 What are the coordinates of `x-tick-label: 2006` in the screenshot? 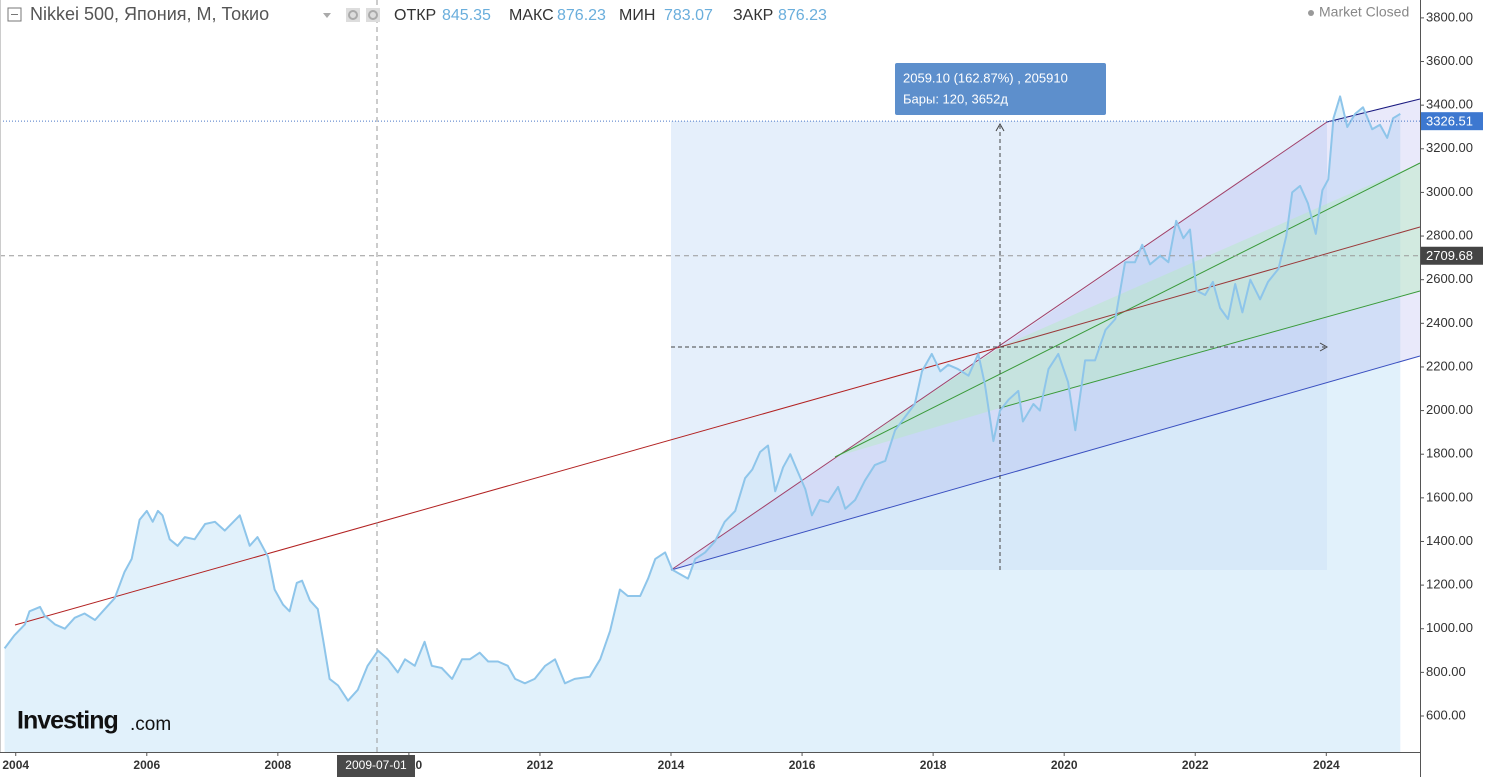 It's located at (146, 765).